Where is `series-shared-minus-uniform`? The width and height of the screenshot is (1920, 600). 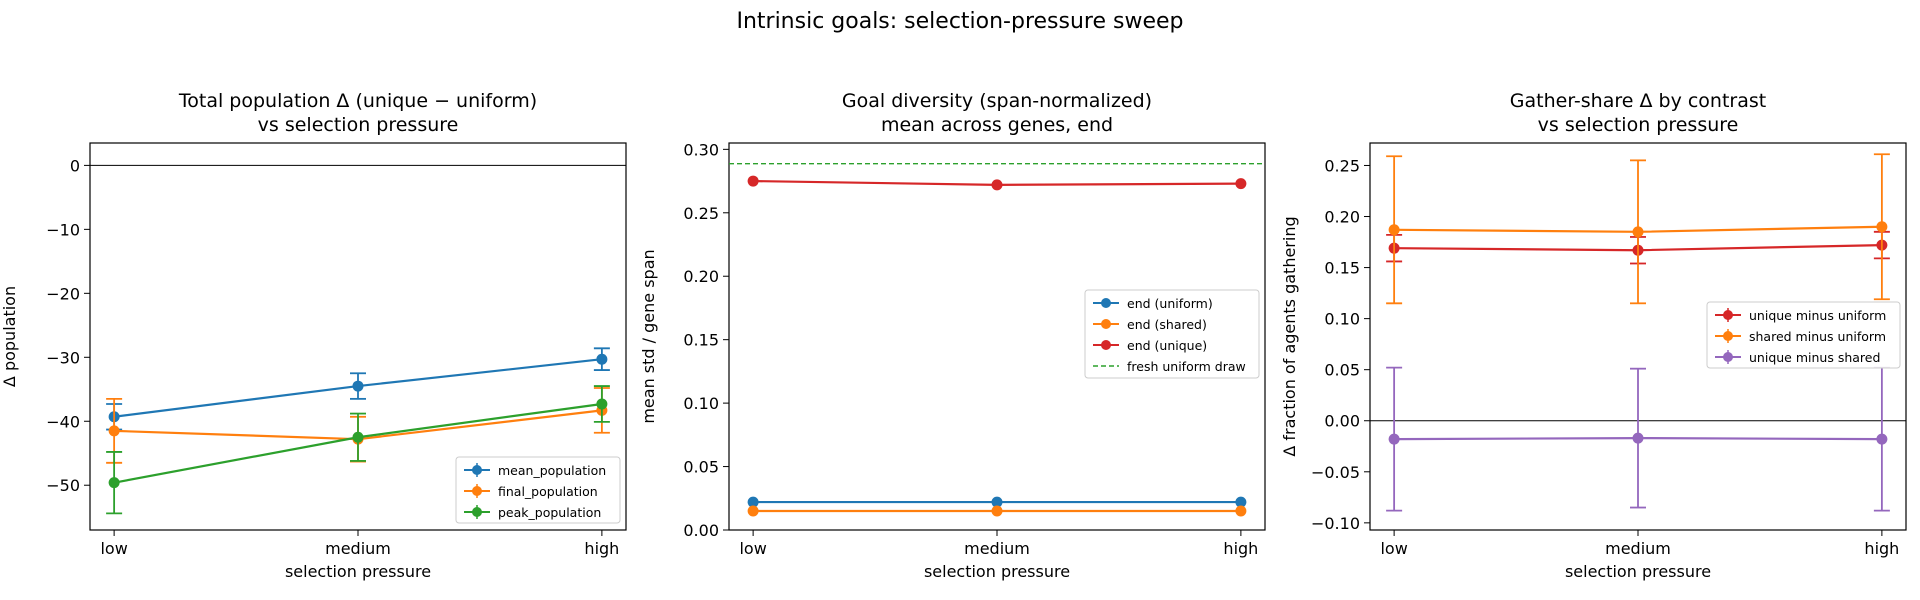
series-shared-minus-uniform is located at coordinates (1638, 229).